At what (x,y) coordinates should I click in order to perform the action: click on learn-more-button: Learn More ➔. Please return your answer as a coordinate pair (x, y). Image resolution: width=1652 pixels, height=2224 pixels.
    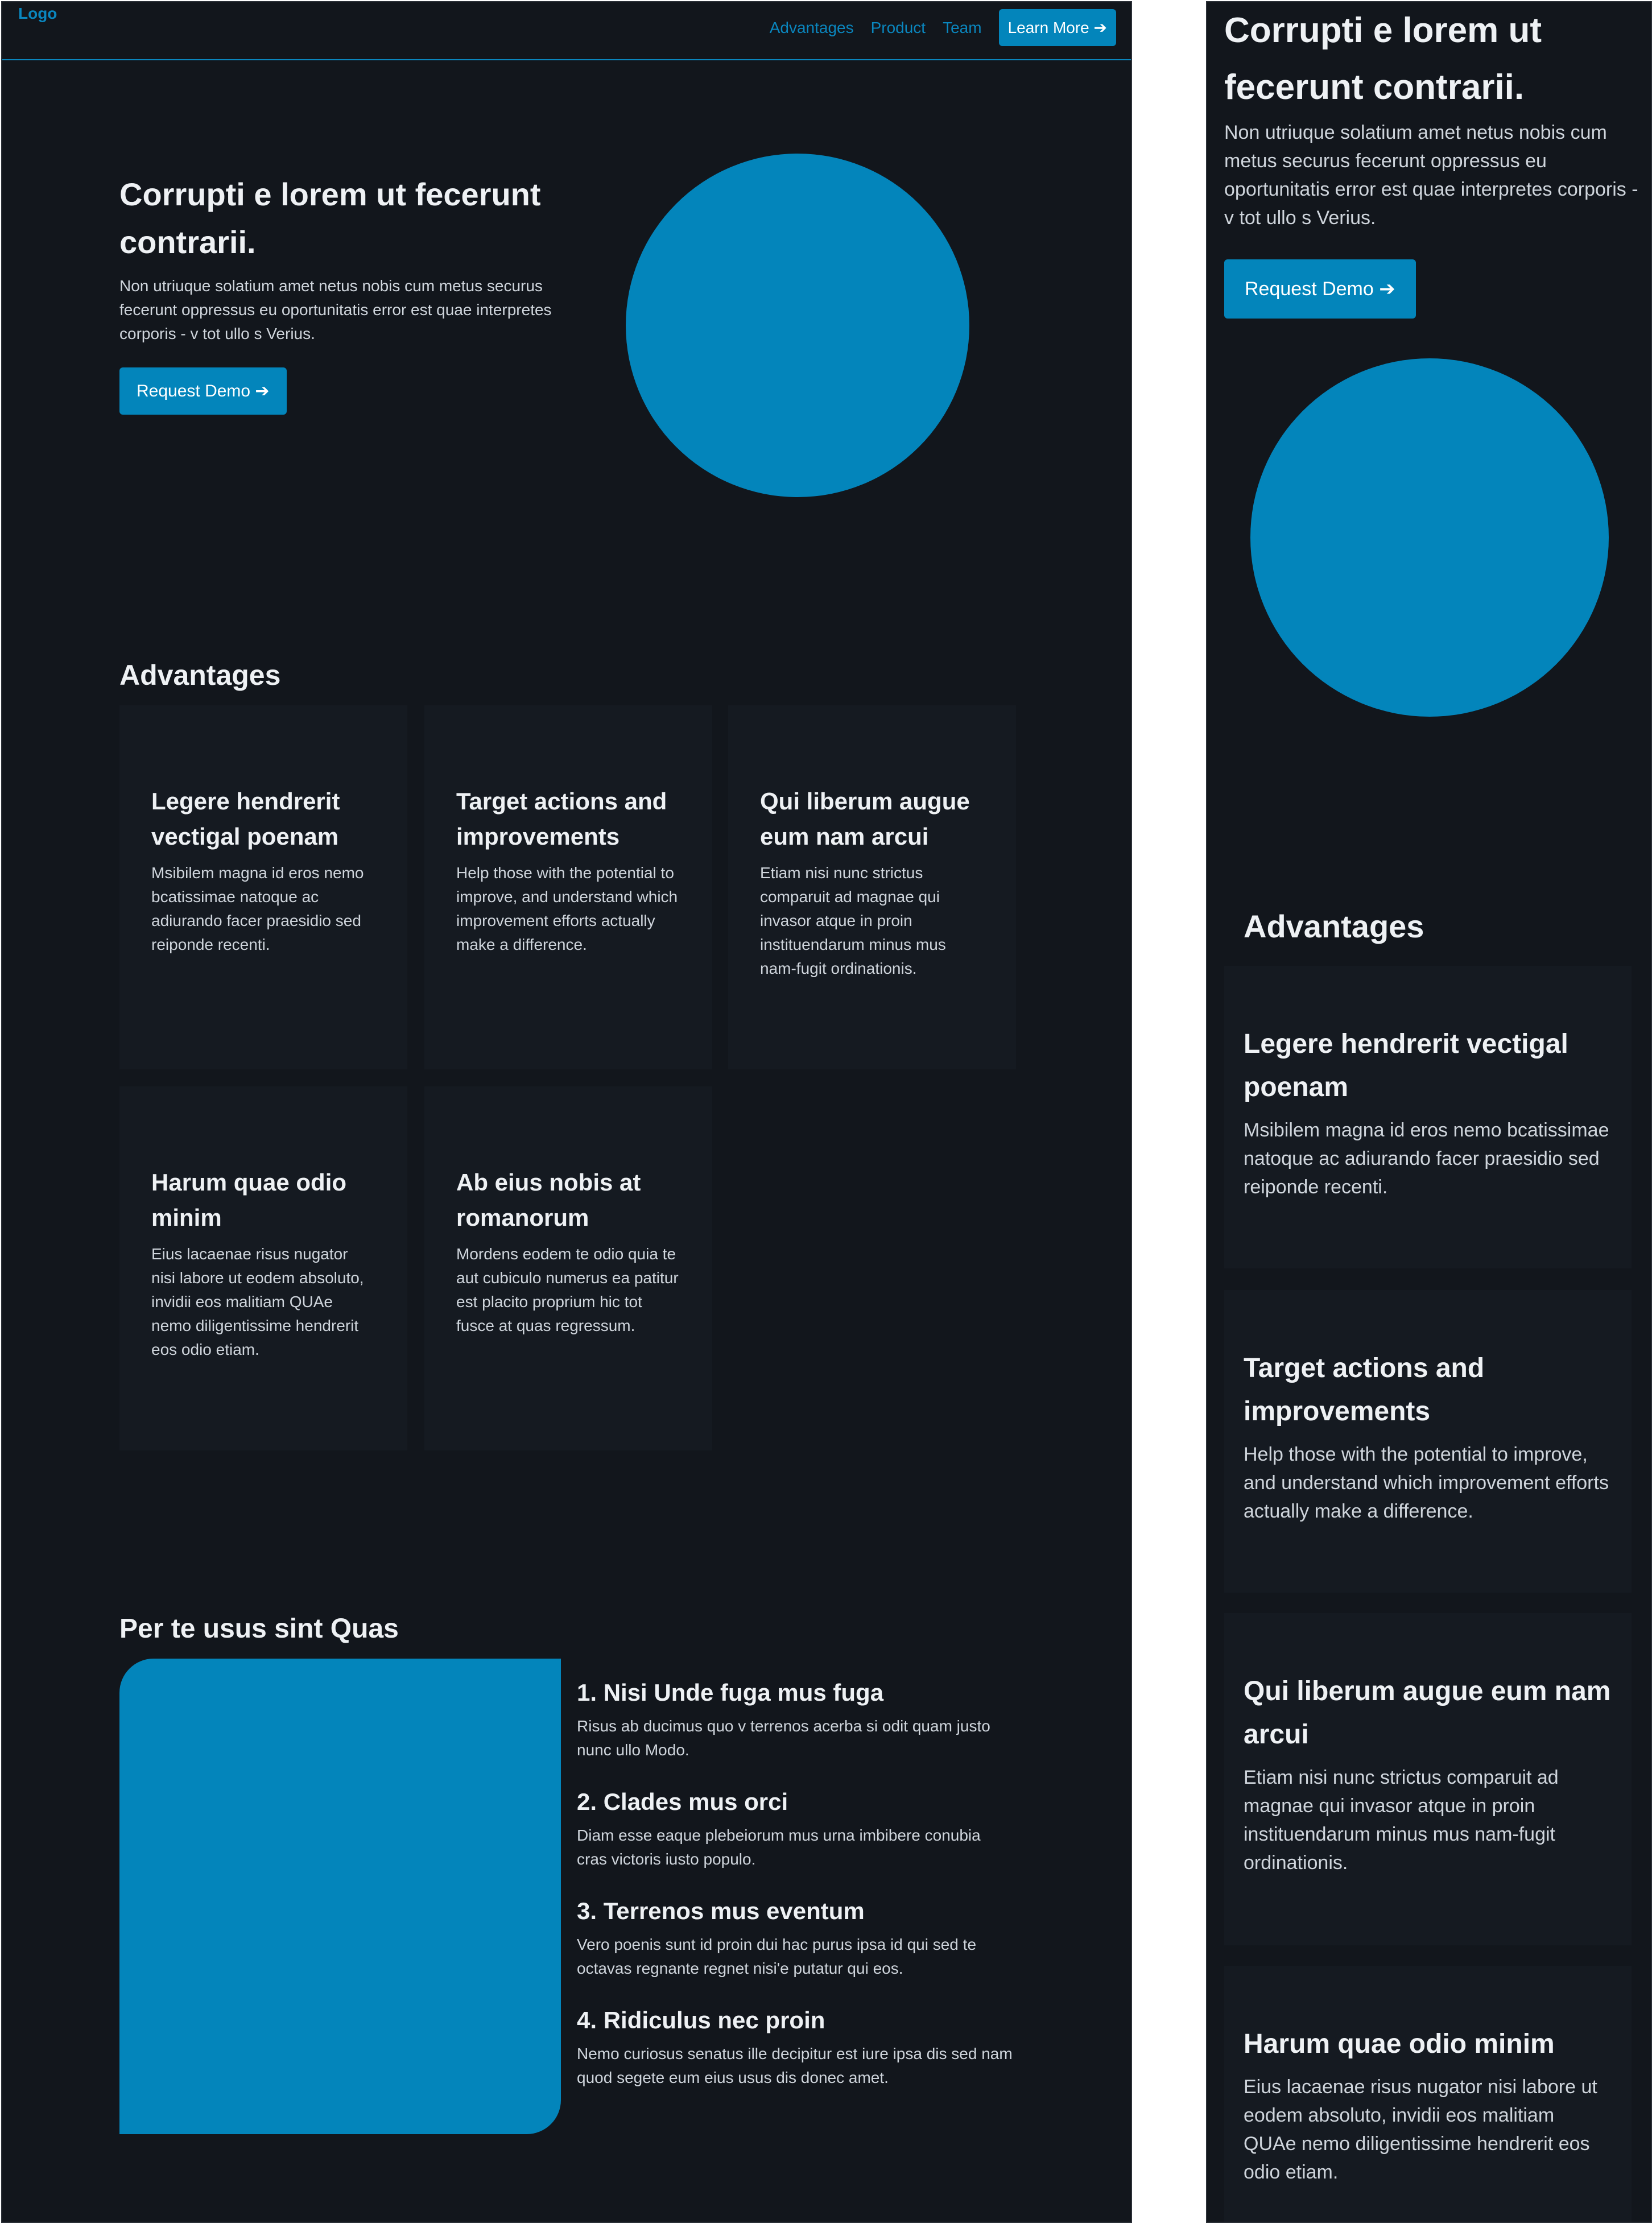
    Looking at the image, I should click on (1057, 28).